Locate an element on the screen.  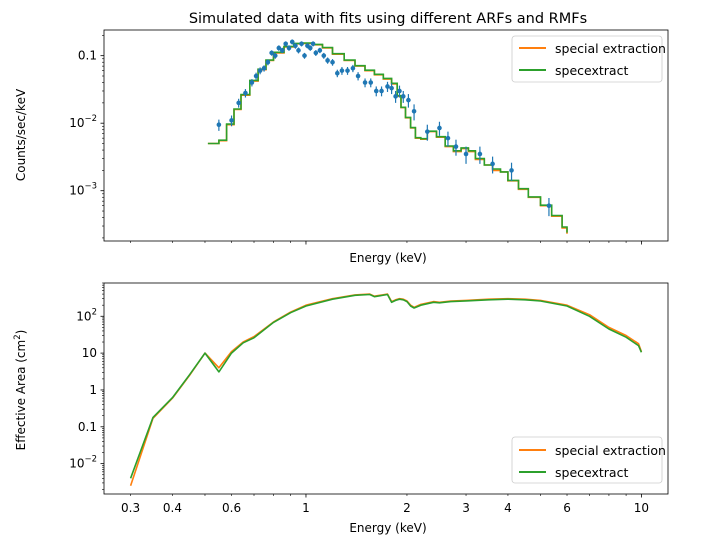
bottom-legend-frame is located at coordinates (587, 460).